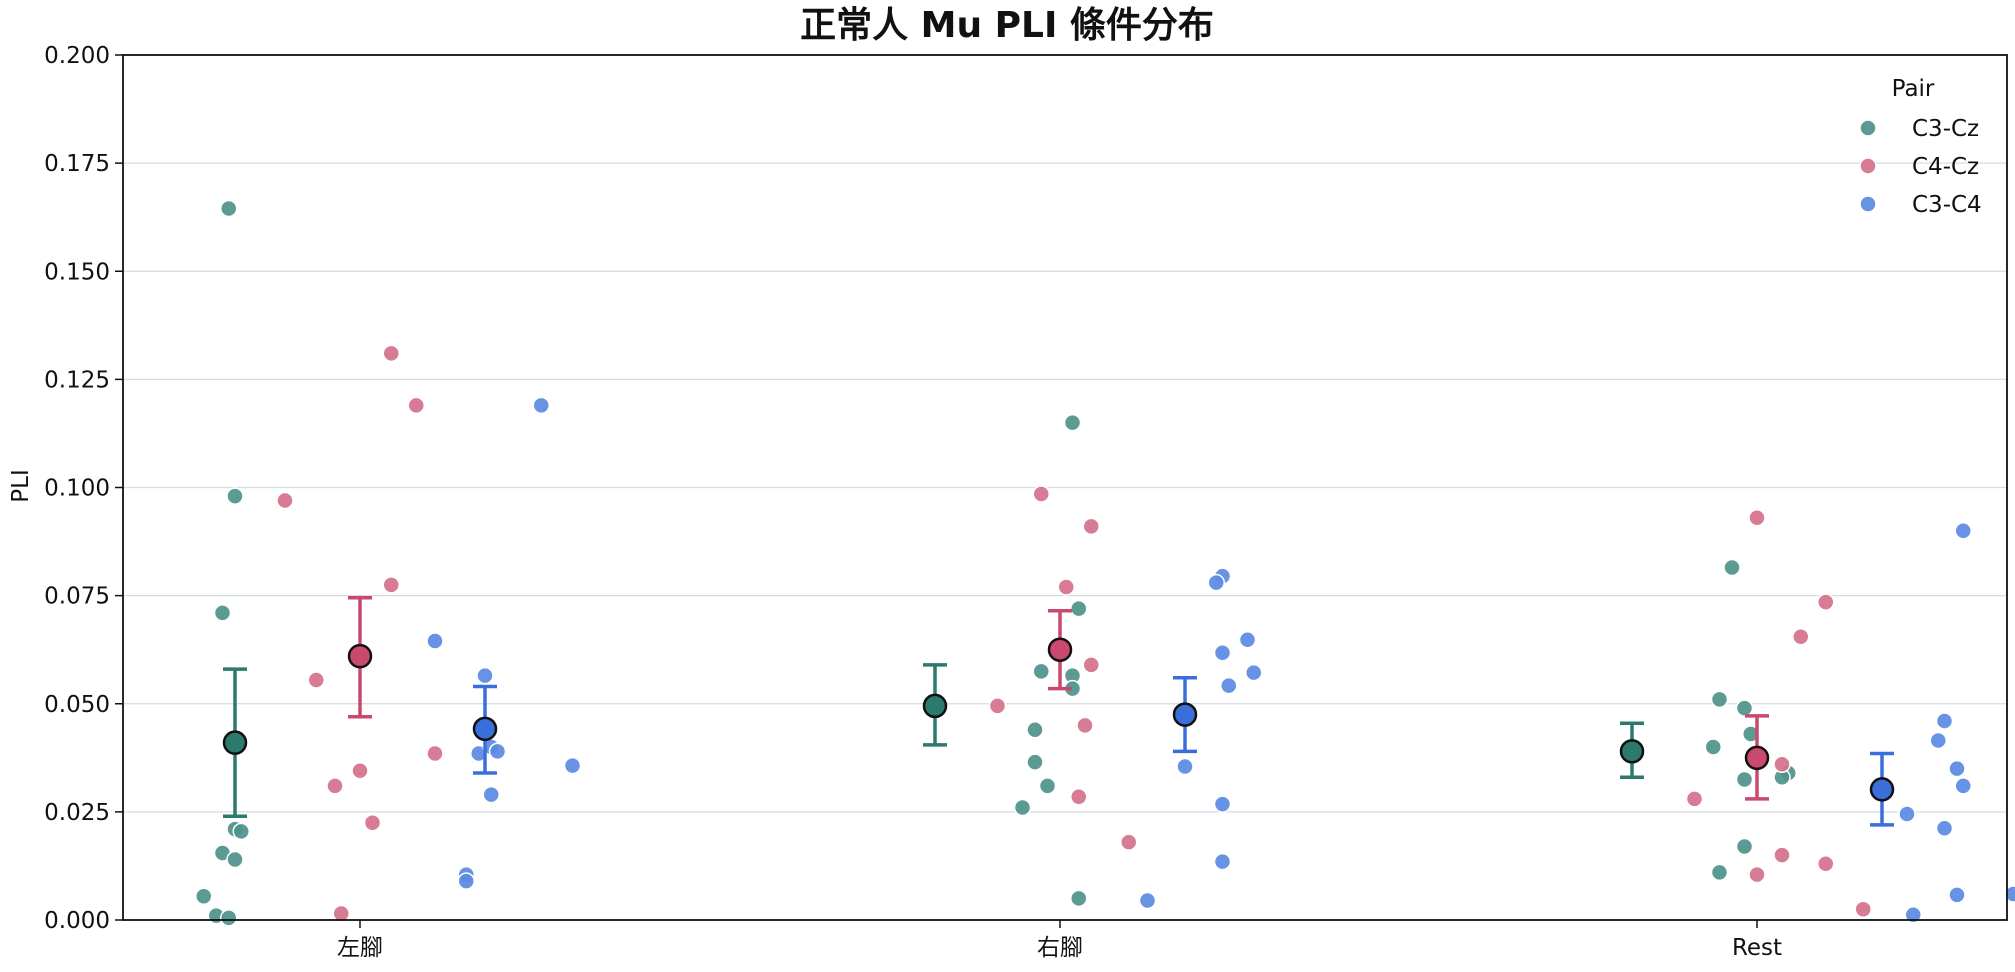 The image size is (2015, 972). I want to click on y-tick-label: 0.175, so click(77, 164).